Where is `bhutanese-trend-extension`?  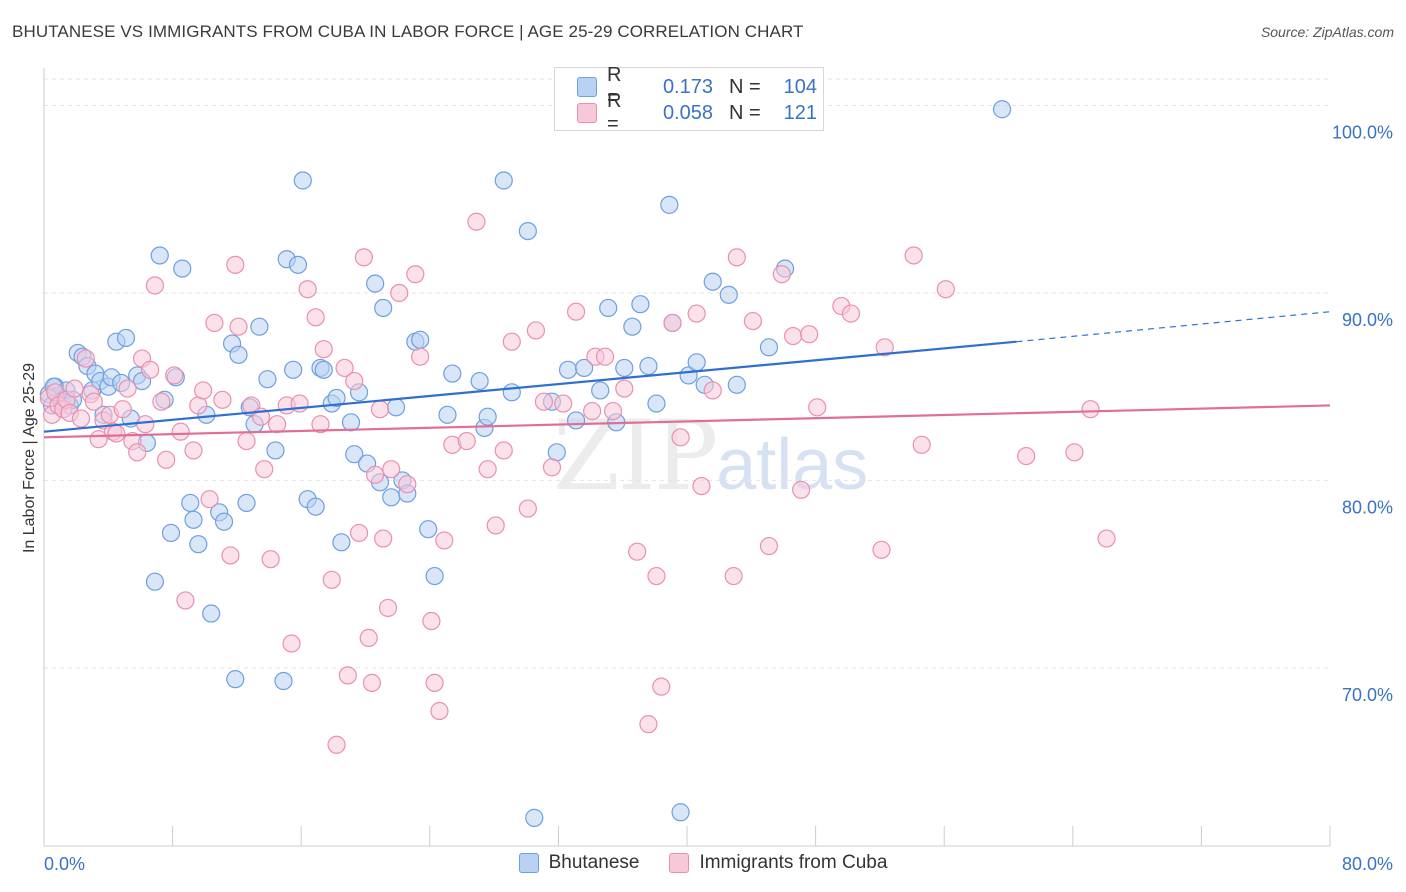 bhutanese-trend-extension is located at coordinates (1173, 327).